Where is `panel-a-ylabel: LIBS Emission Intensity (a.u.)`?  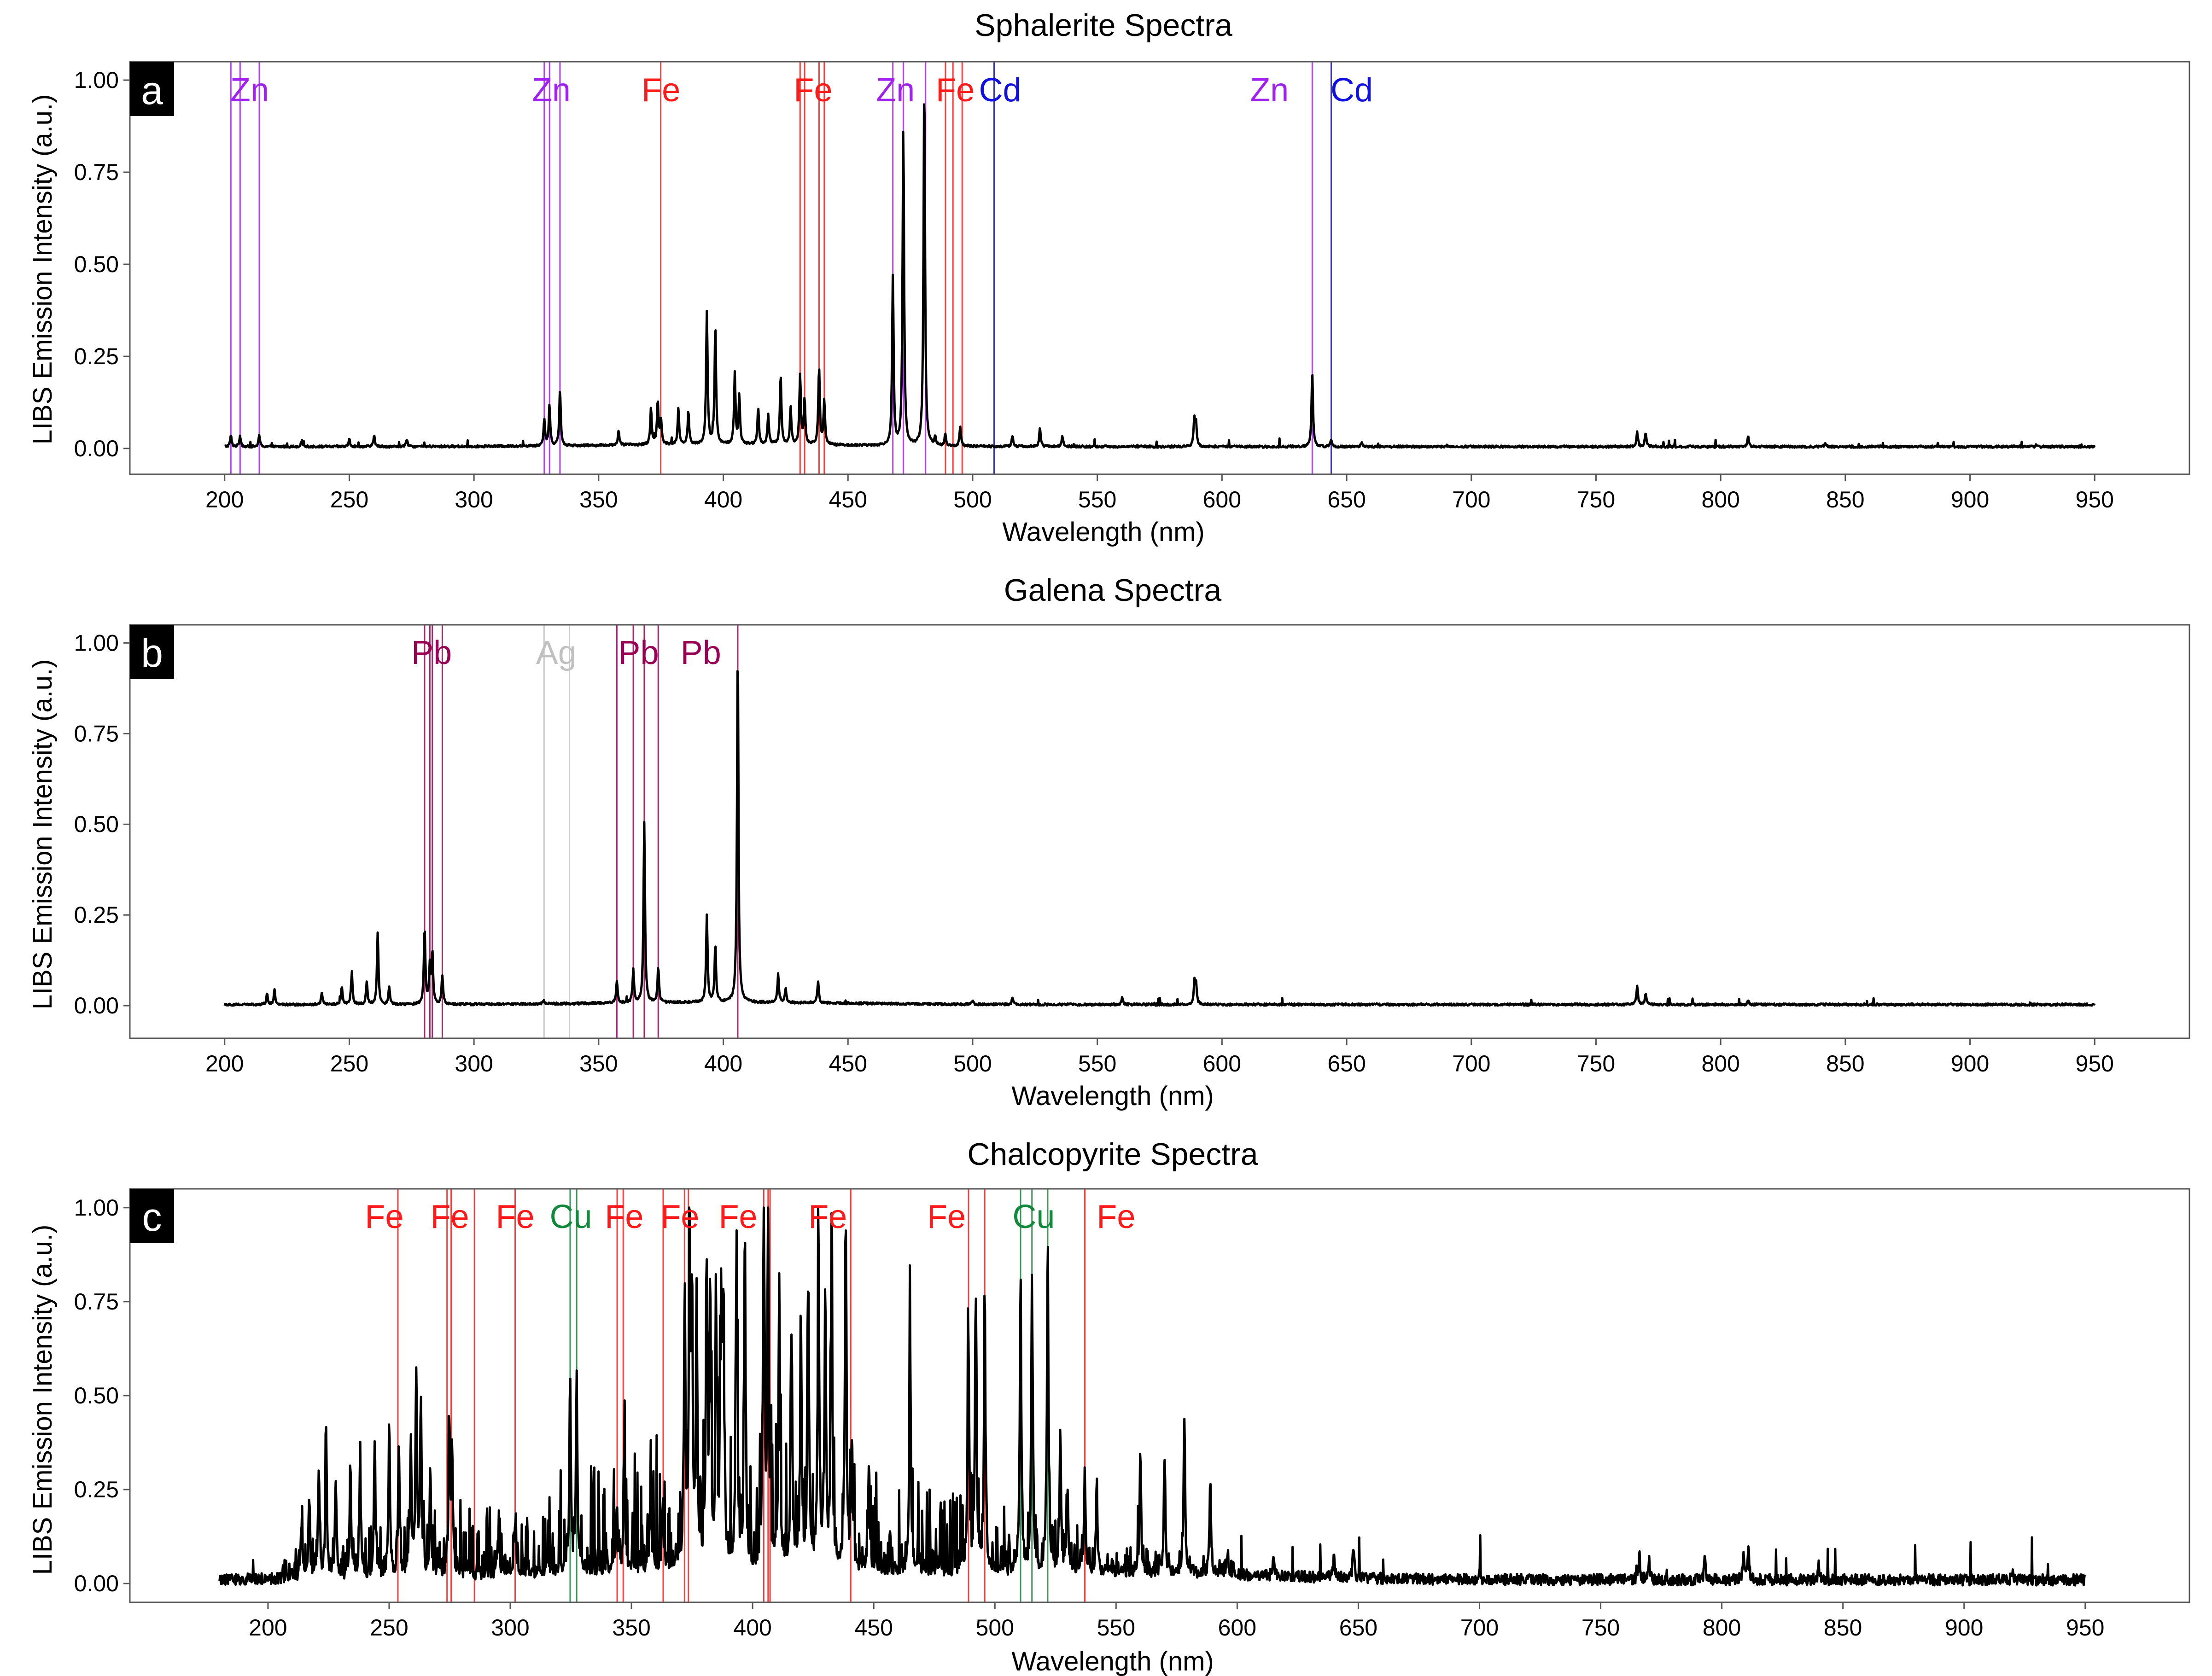 panel-a-ylabel: LIBS Emission Intensity (a.u.) is located at coordinates (43, 269).